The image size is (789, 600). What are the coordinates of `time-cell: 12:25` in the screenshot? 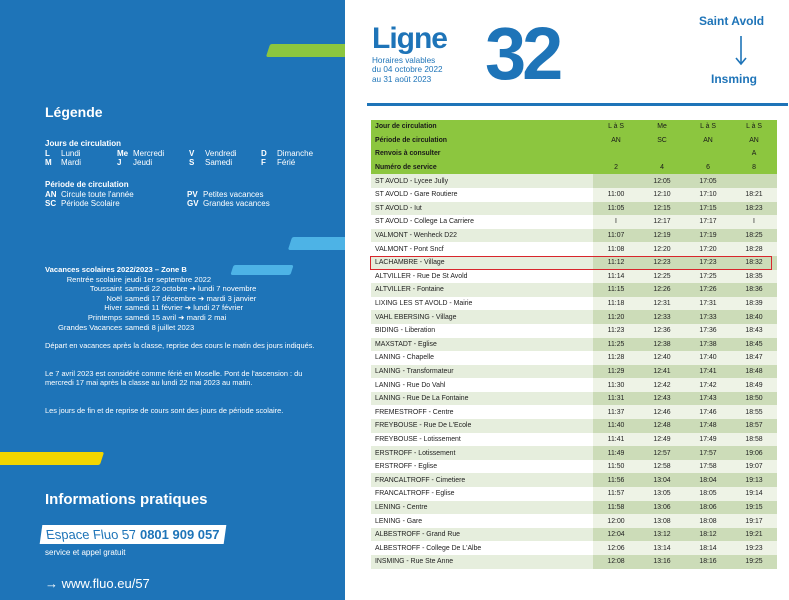 It's located at (662, 276).